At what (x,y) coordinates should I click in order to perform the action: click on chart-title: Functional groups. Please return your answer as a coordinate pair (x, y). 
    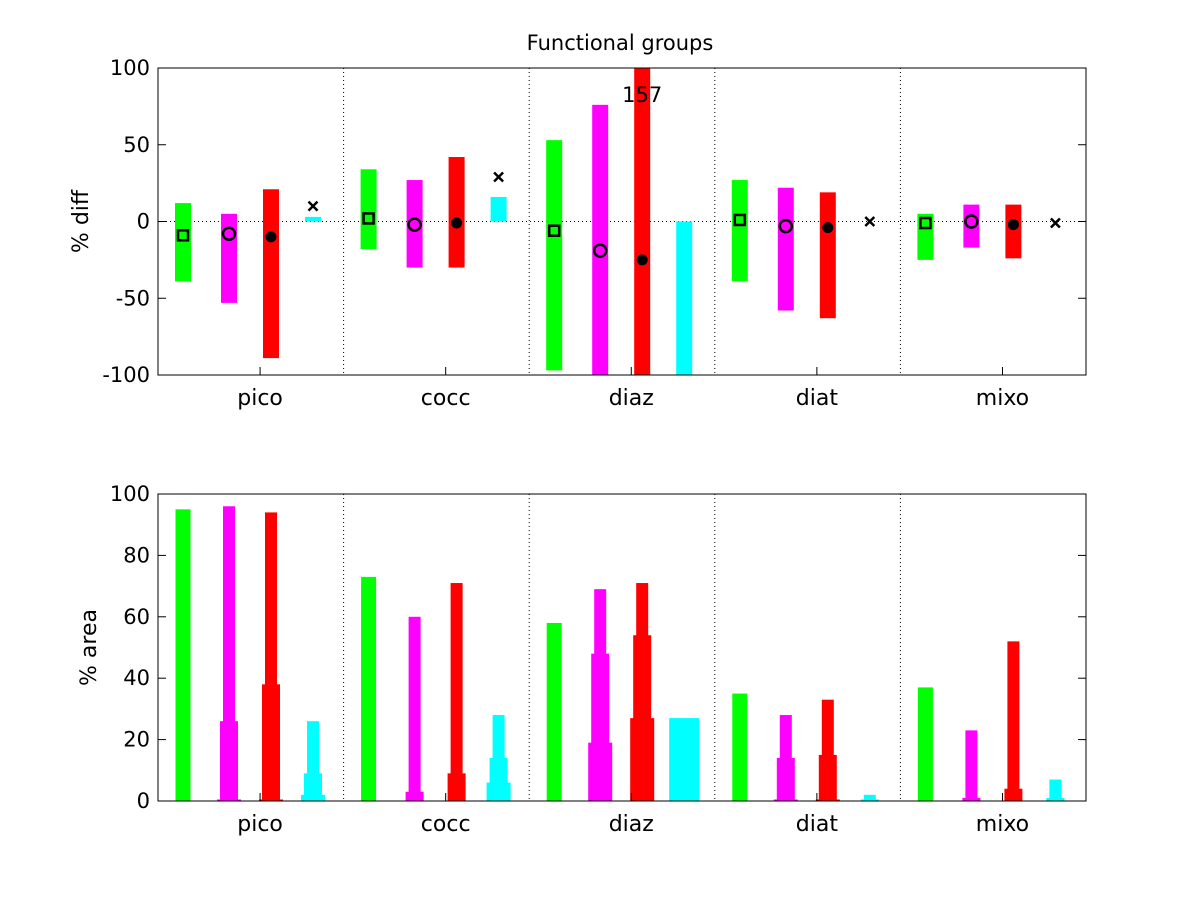
    Looking at the image, I should click on (620, 43).